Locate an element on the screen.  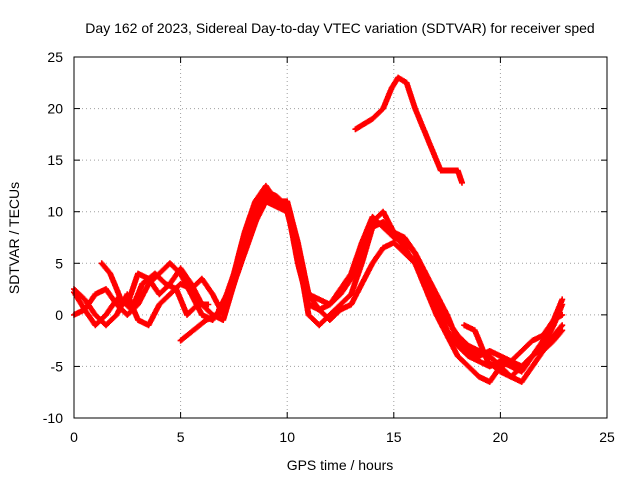
series-track-e is located at coordinates (155, 289).